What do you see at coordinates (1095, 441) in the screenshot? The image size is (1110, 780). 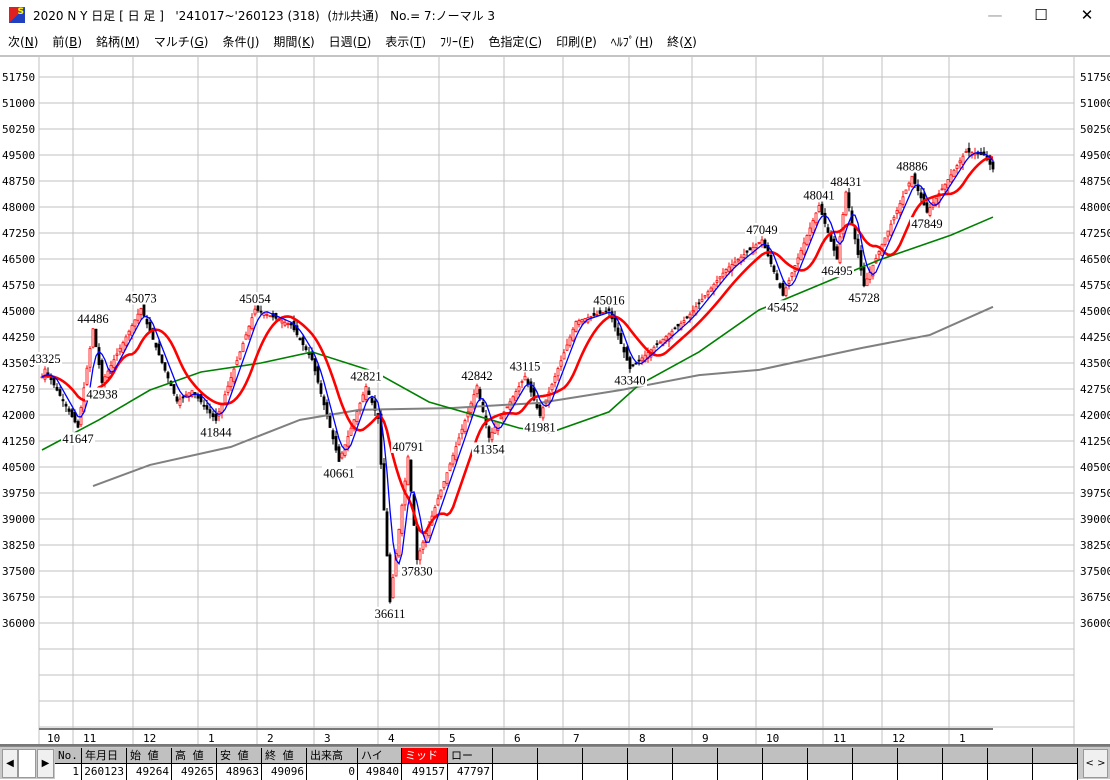 I see `y-axis-label-right: 41250` at bounding box center [1095, 441].